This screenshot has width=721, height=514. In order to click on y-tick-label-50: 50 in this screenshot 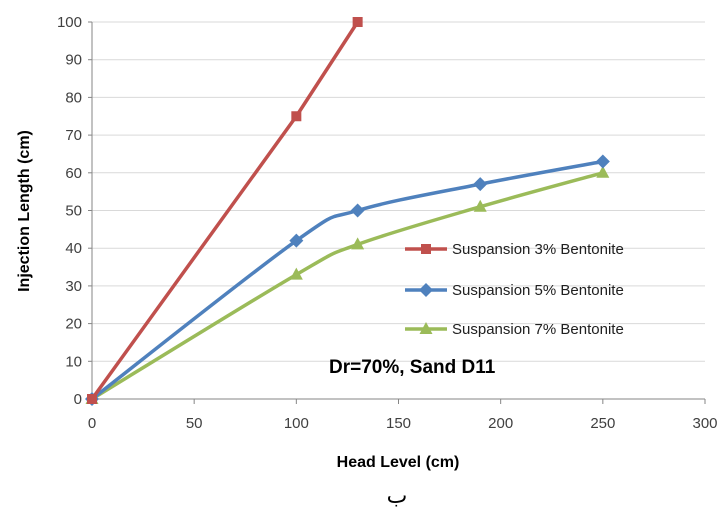, I will do `click(73, 211)`.